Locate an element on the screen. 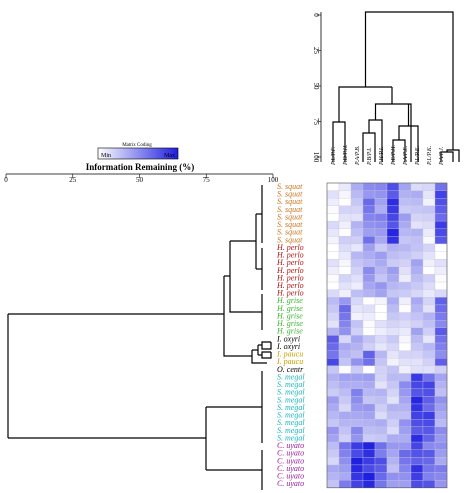  left-axis-title: Information Remaining (%) is located at coordinates (140, 167).